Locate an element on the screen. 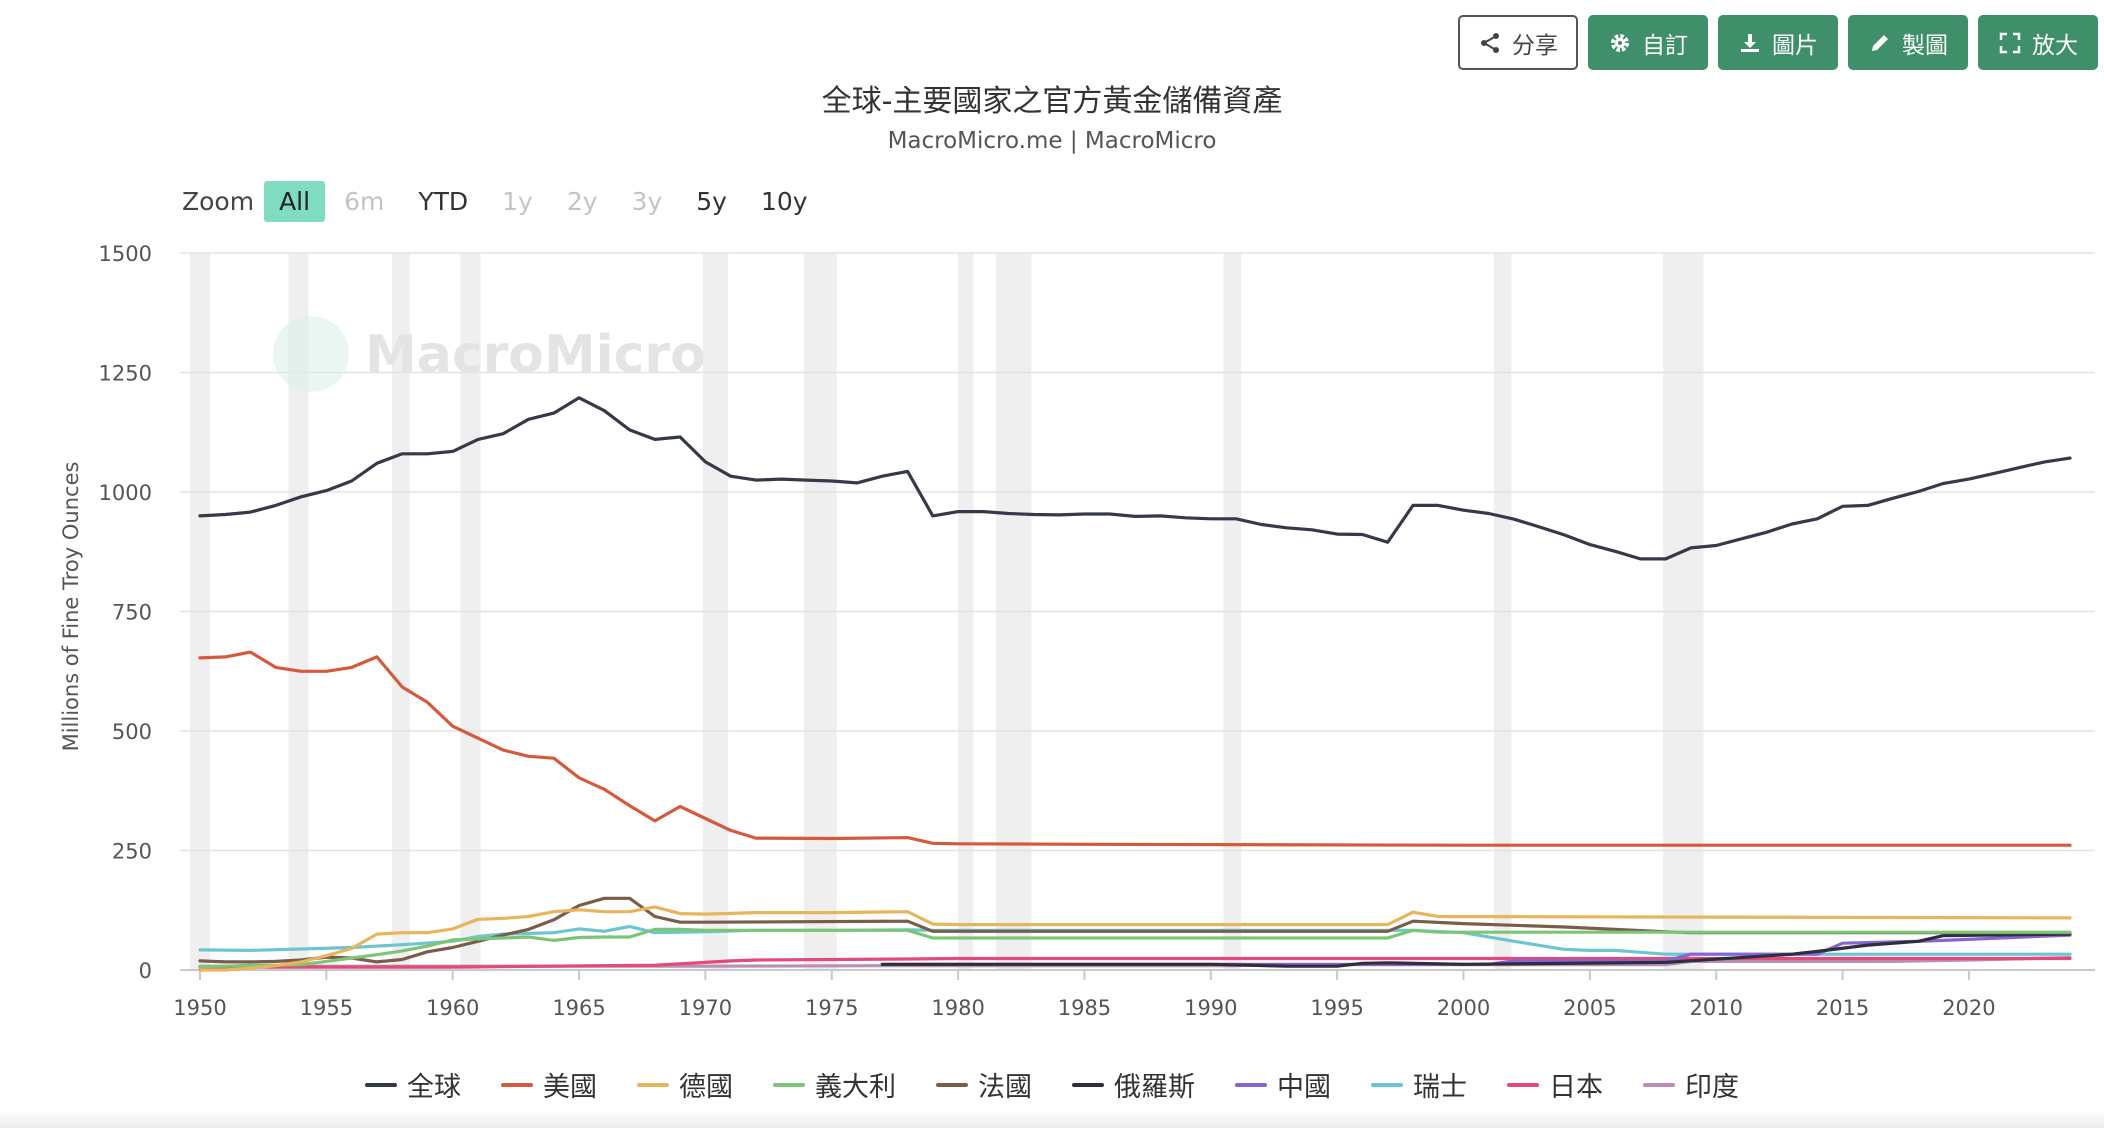  x-tick-label: 2000 is located at coordinates (1463, 1008).